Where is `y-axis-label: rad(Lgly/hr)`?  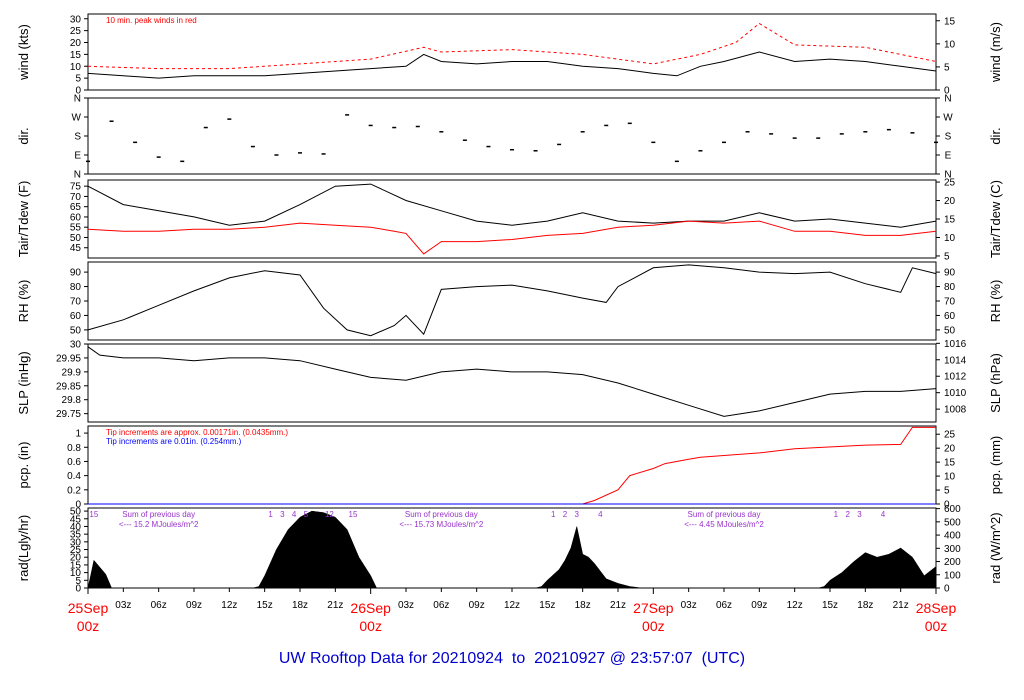
y-axis-label: rad(Lgly/hr) is located at coordinates (23, 548).